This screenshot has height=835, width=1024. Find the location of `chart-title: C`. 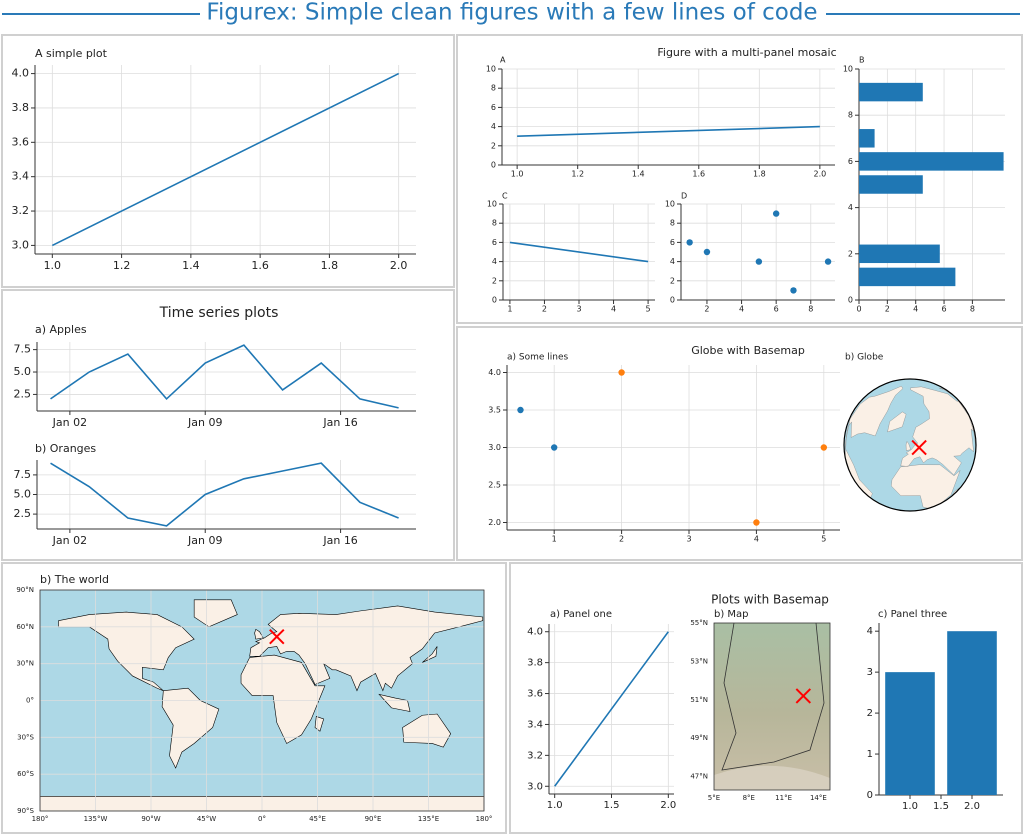

chart-title: C is located at coordinates (505, 196).